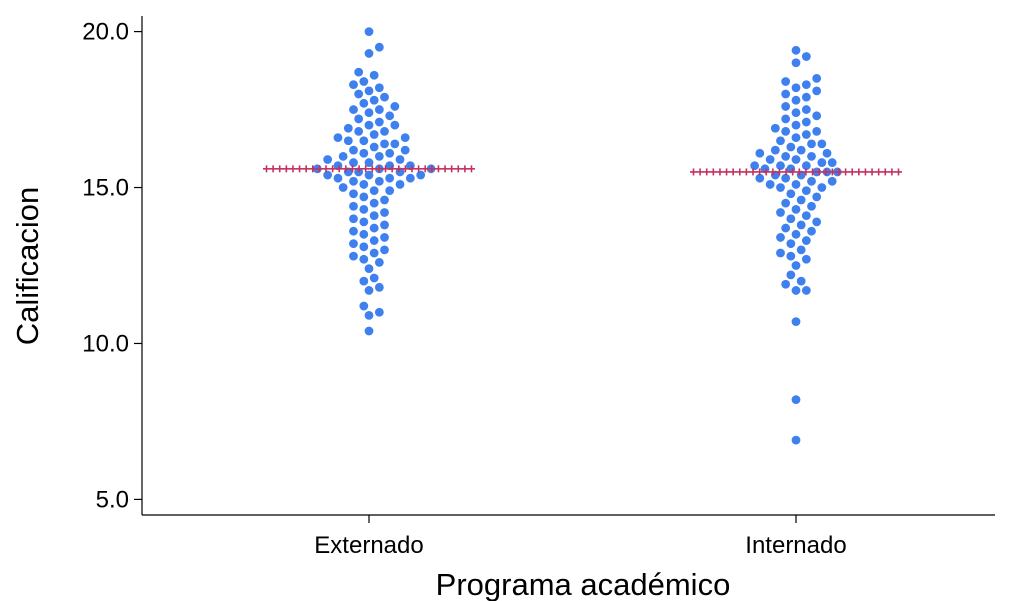 The height and width of the screenshot is (601, 1009). Describe the element at coordinates (582, 170) in the screenshot. I see `mean-markers-group` at that location.